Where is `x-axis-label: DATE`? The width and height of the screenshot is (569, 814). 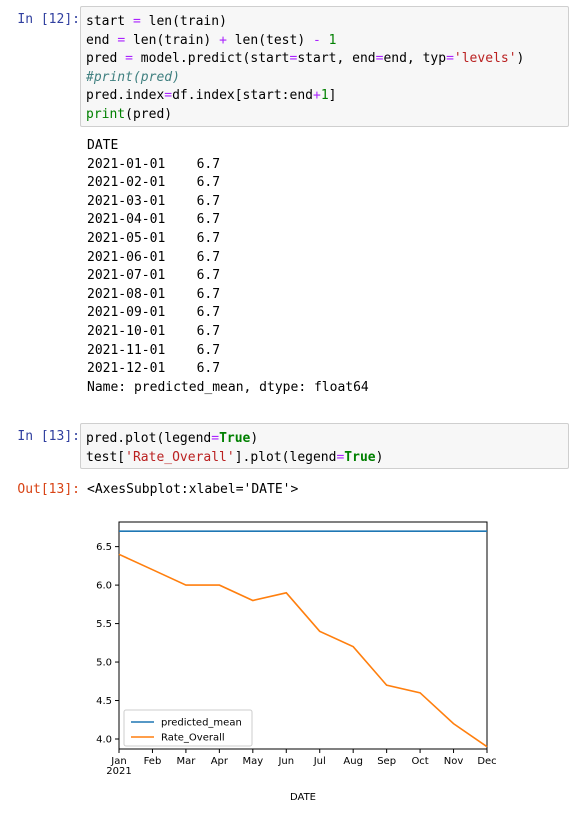 x-axis-label: DATE is located at coordinates (303, 797).